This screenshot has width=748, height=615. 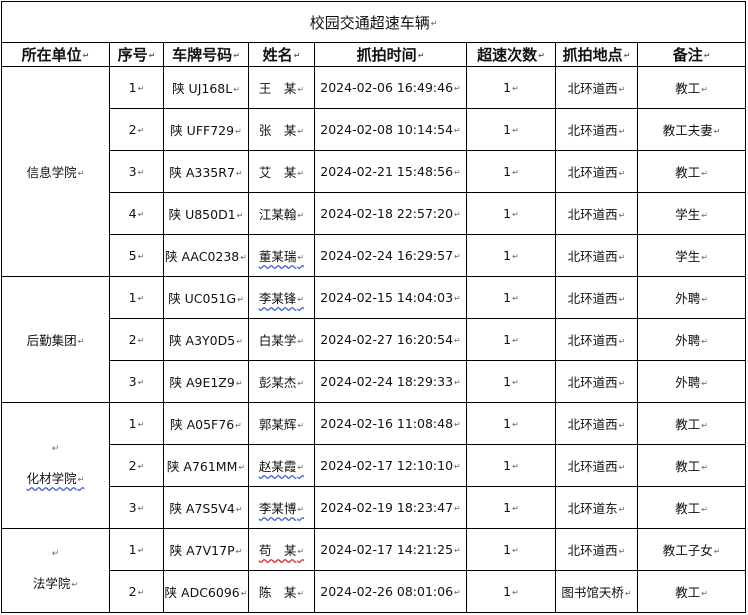 I want to click on plate-cell: 陕 A05F76, so click(x=206, y=423).